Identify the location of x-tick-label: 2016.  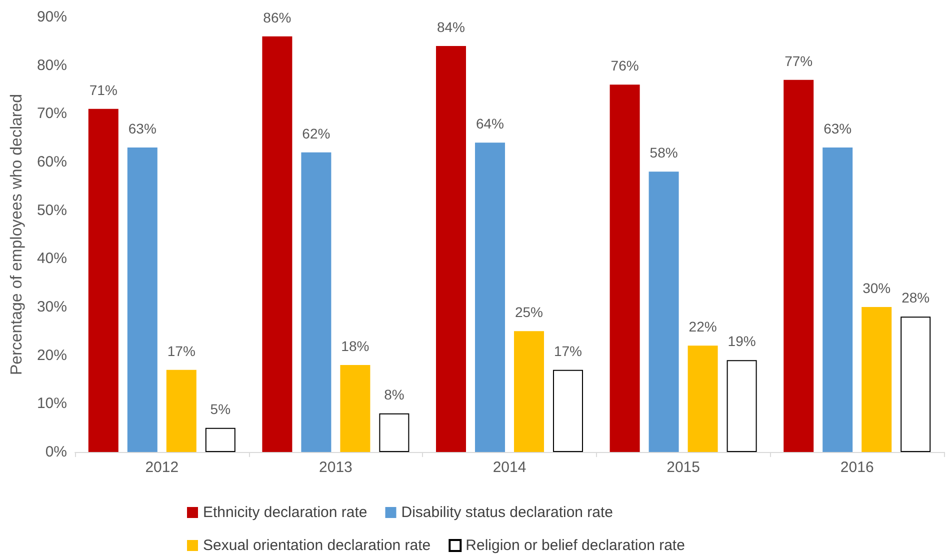
(857, 467).